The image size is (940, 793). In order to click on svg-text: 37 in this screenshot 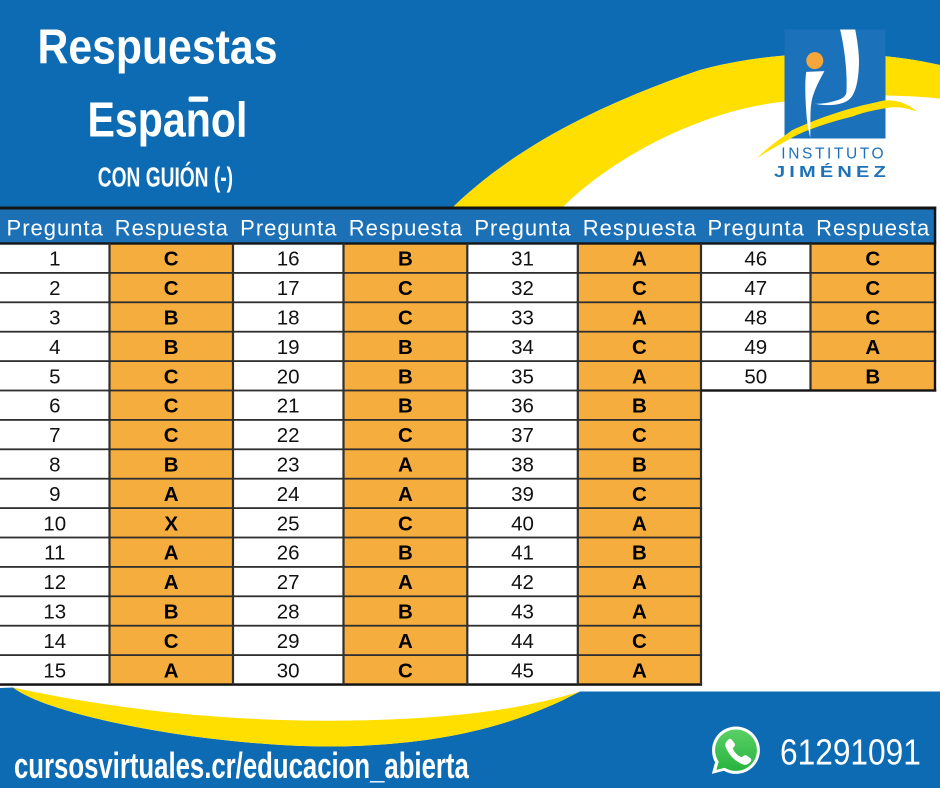, I will do `click(522, 435)`.